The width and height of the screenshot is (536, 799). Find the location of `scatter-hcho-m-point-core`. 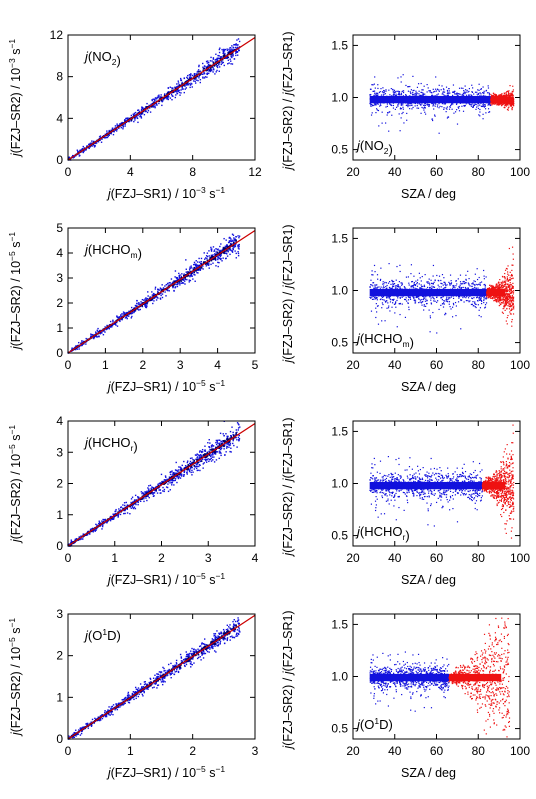

scatter-hcho-m-point-core is located at coordinates (229, 248).